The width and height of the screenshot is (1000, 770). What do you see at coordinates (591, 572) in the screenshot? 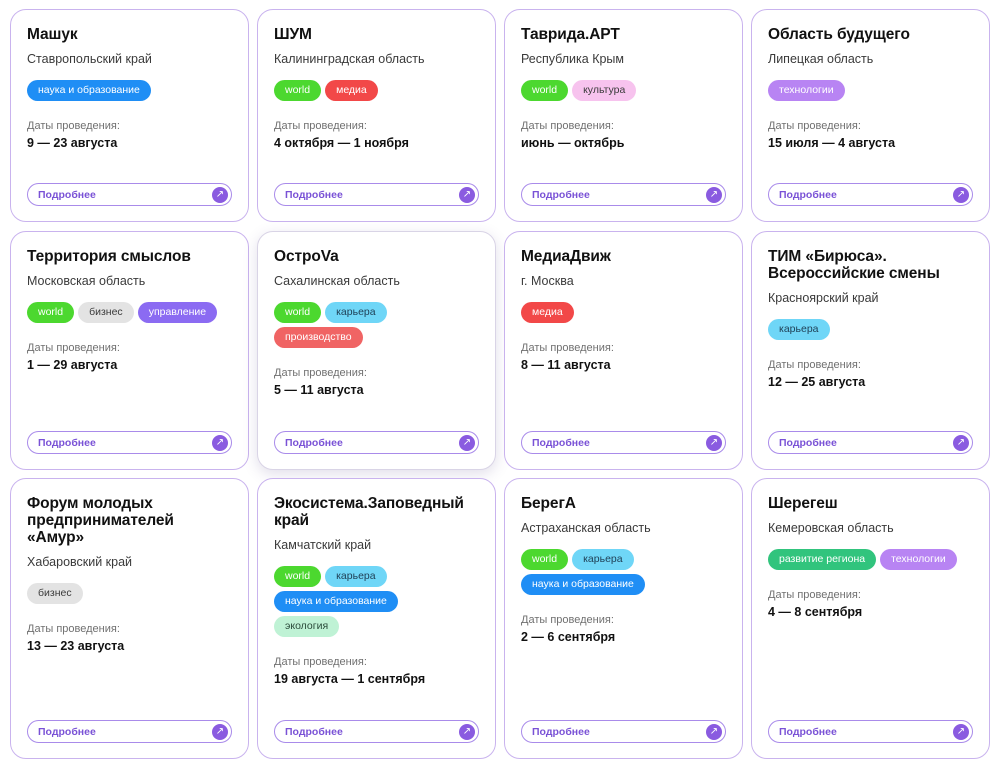
I see `event-tags: world карьера наука и образование` at bounding box center [591, 572].